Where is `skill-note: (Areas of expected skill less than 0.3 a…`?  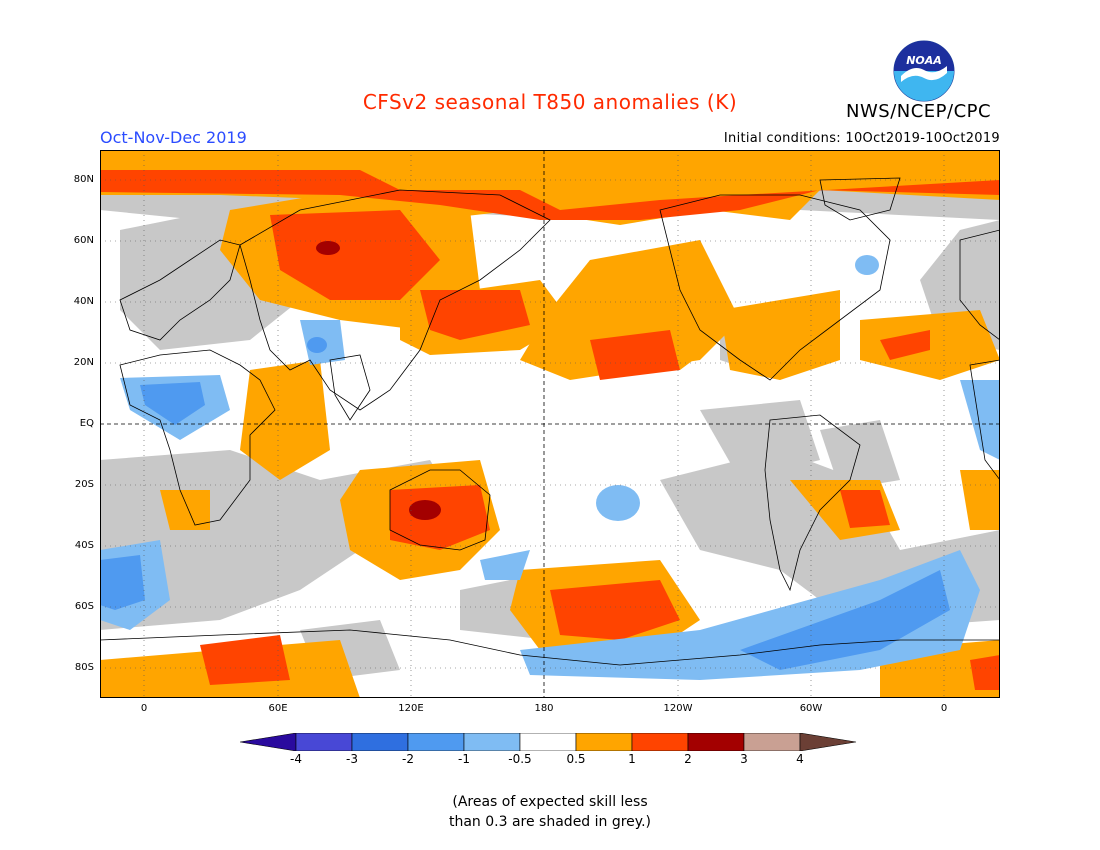
skill-note: (Areas of expected skill less than 0.3 a… is located at coordinates (550, 812).